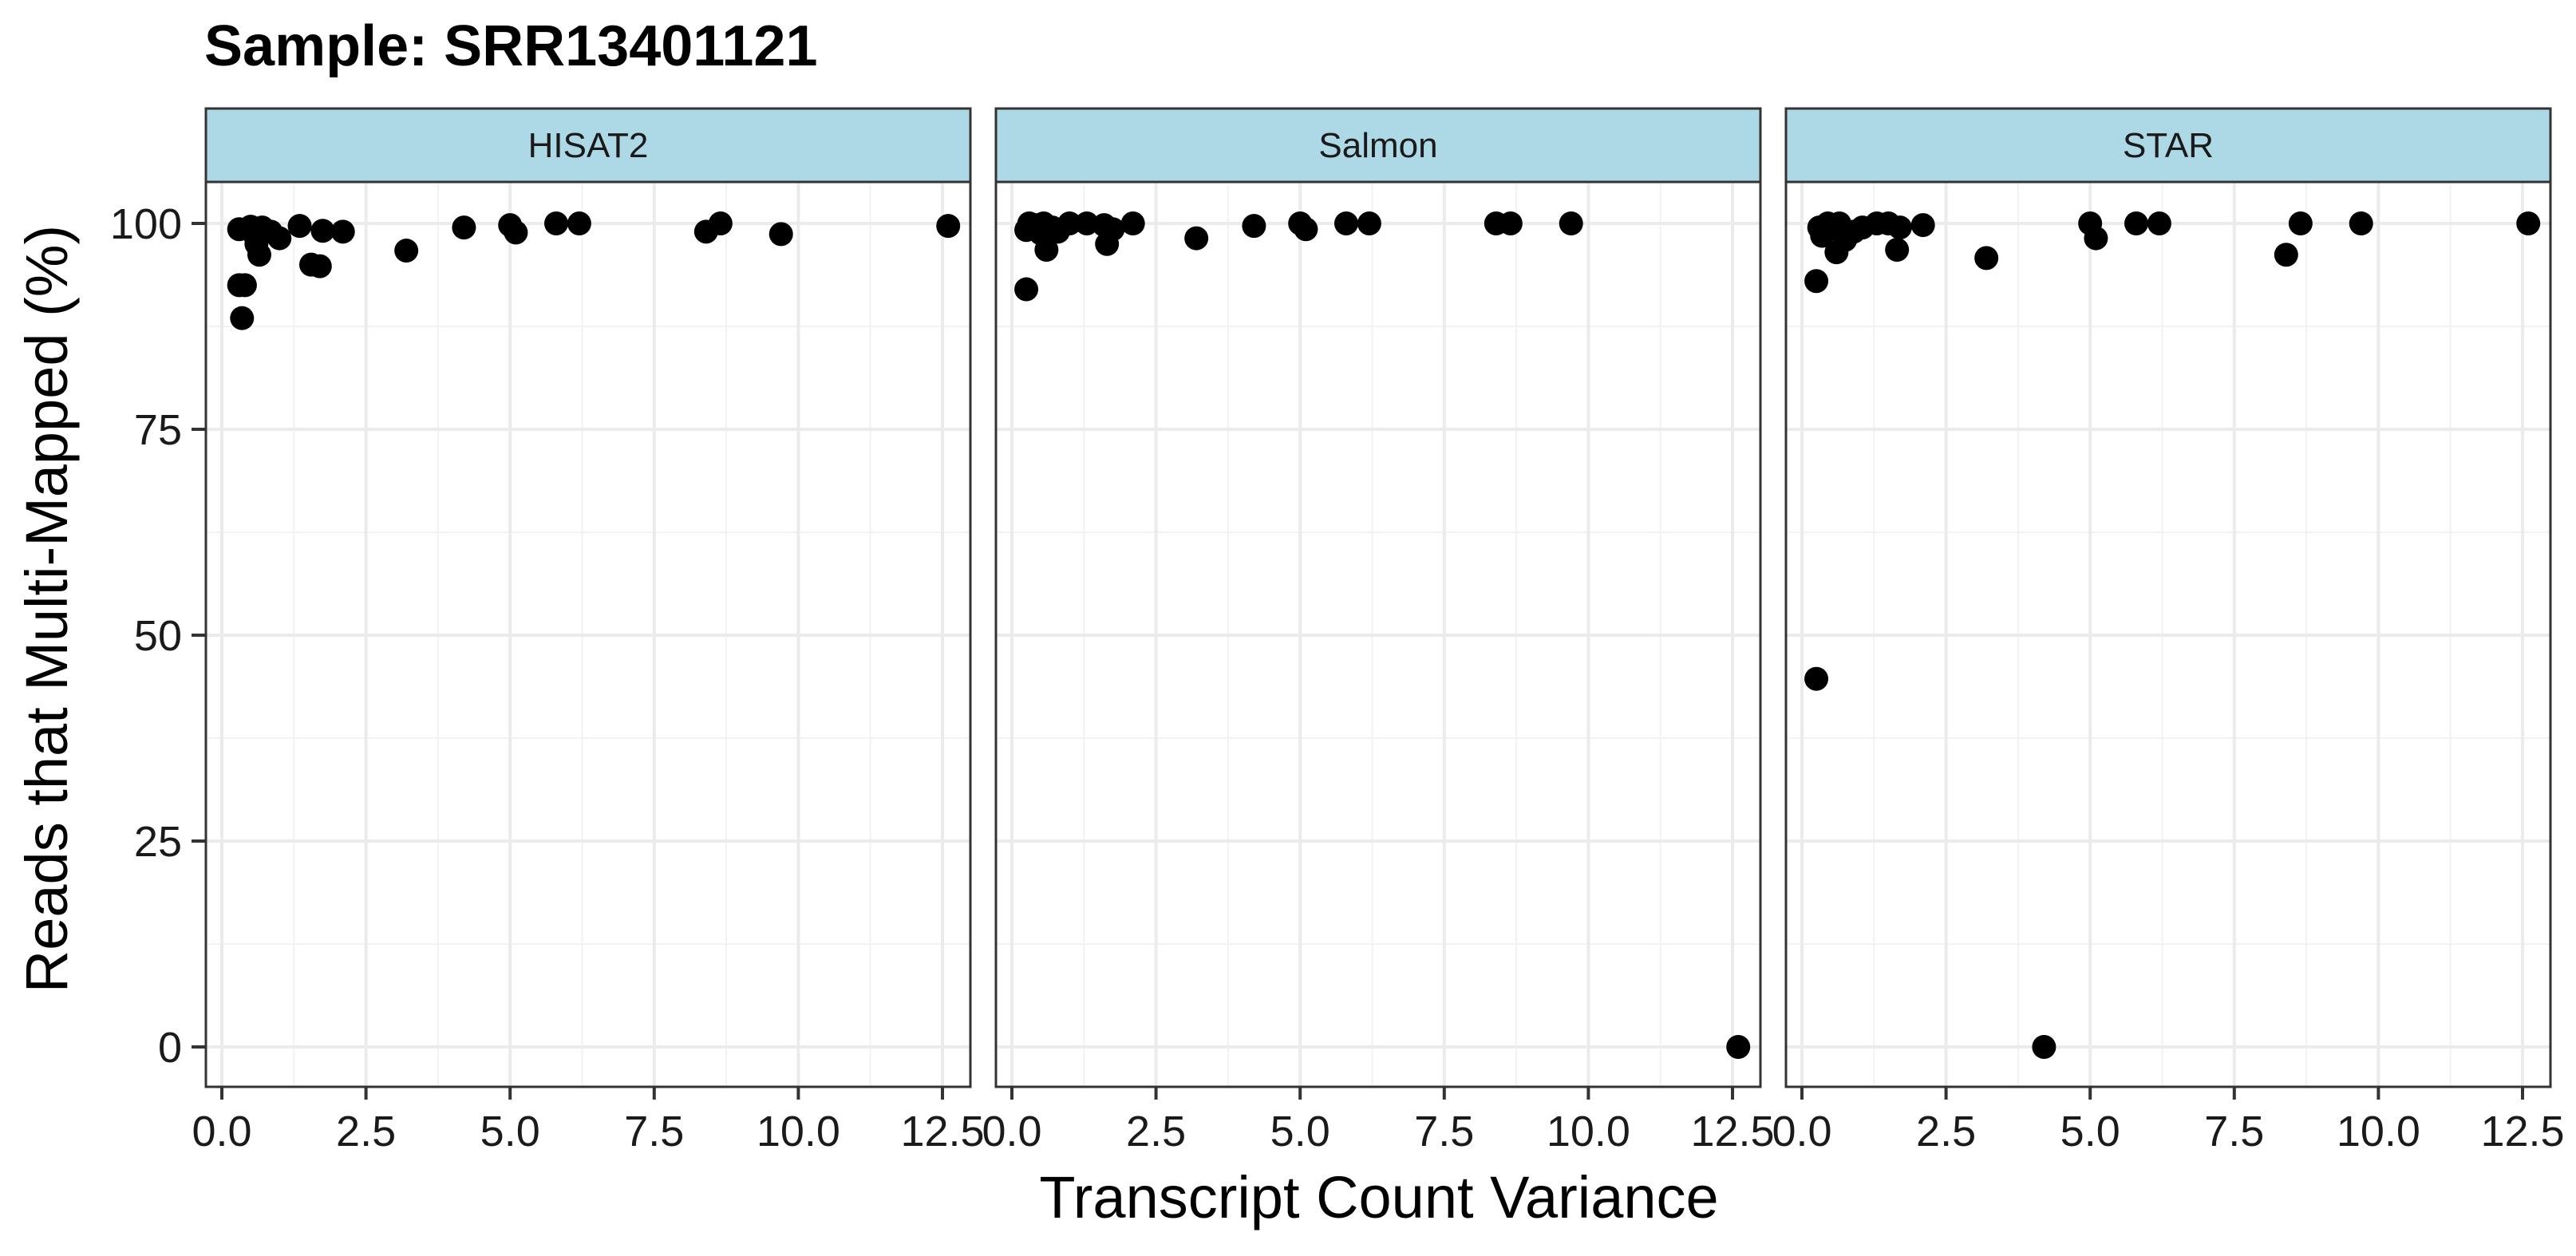 This screenshot has height=1256, width=2576. Describe the element at coordinates (158, 430) in the screenshot. I see `y-tick-label: 75` at that location.